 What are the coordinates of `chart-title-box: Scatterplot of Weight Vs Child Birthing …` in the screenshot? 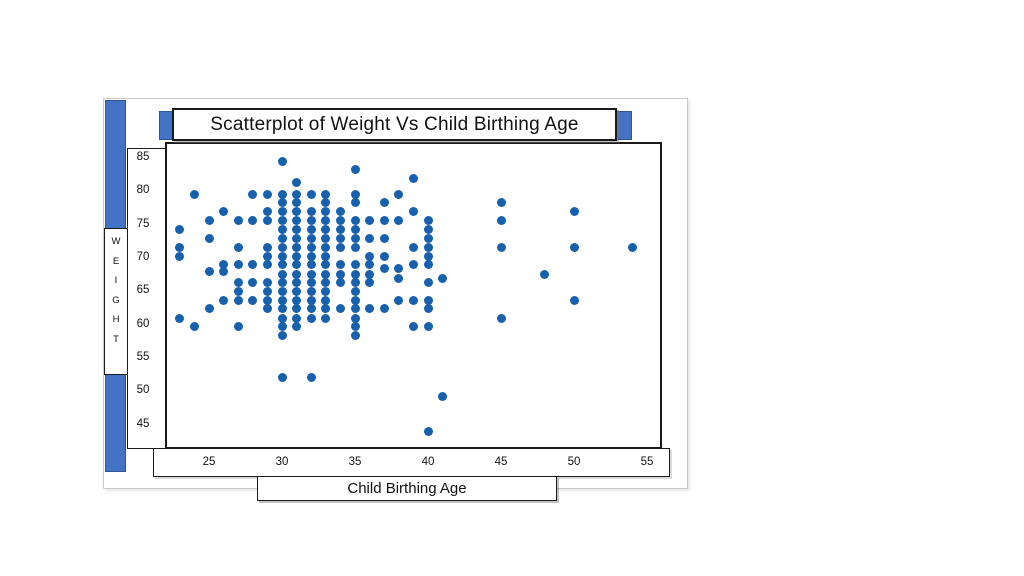 It's located at (394, 124).